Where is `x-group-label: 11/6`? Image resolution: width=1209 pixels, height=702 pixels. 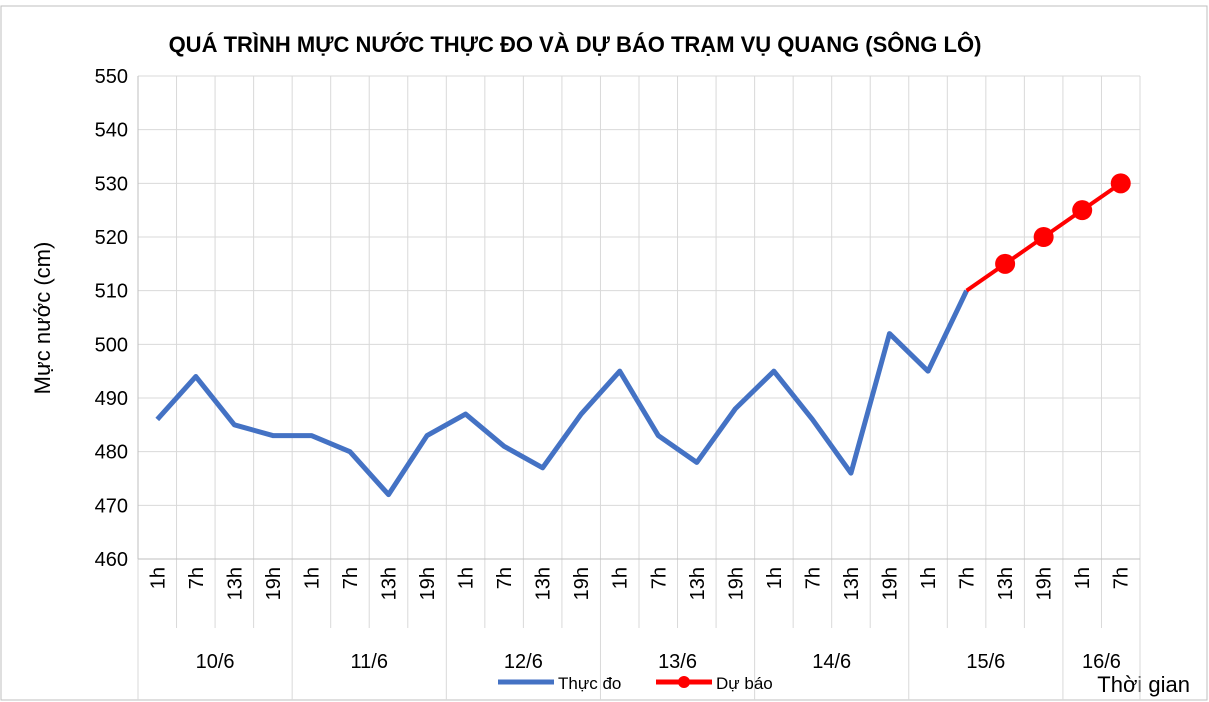
x-group-label: 11/6 is located at coordinates (369, 662).